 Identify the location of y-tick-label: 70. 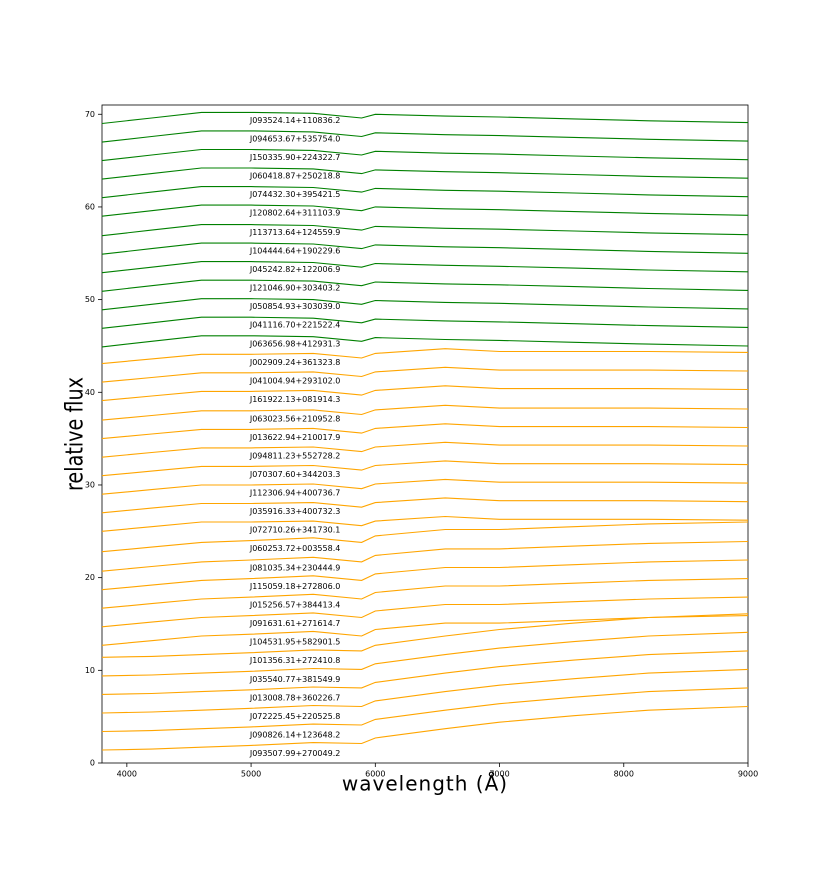
(90, 114).